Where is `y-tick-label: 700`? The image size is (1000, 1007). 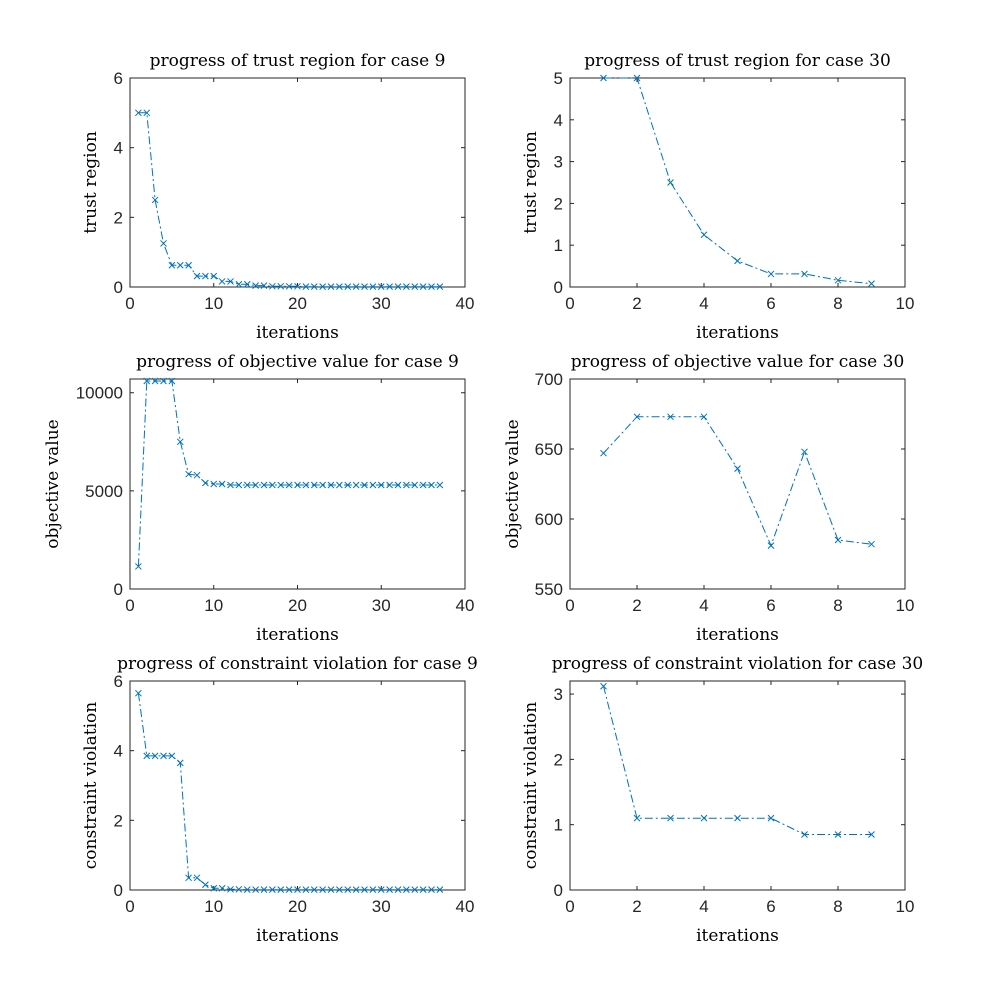 y-tick-label: 700 is located at coordinates (549, 379).